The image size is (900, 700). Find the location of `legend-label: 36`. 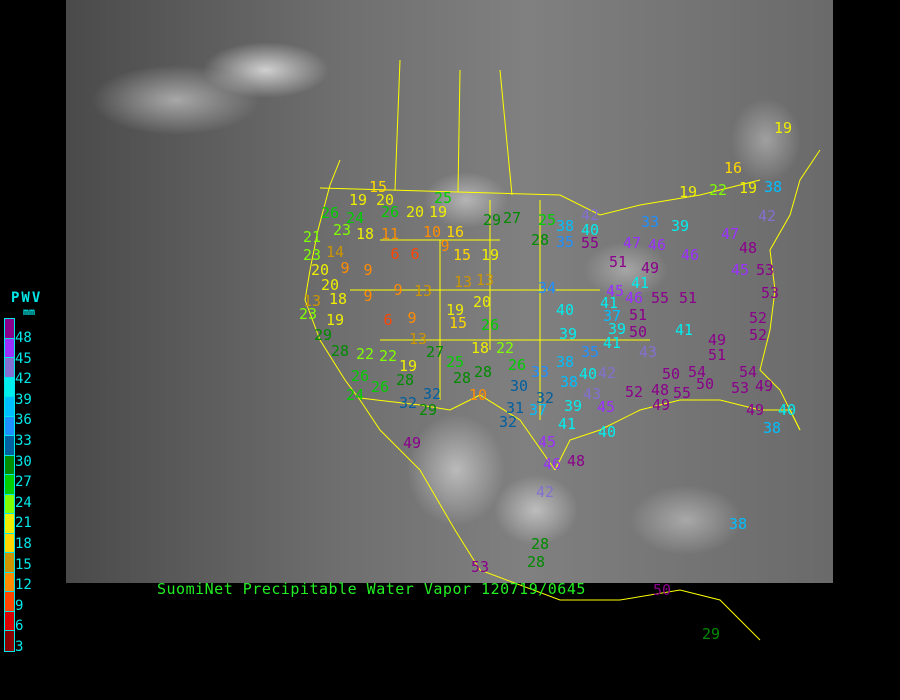

legend-label: 36 is located at coordinates (23, 420).